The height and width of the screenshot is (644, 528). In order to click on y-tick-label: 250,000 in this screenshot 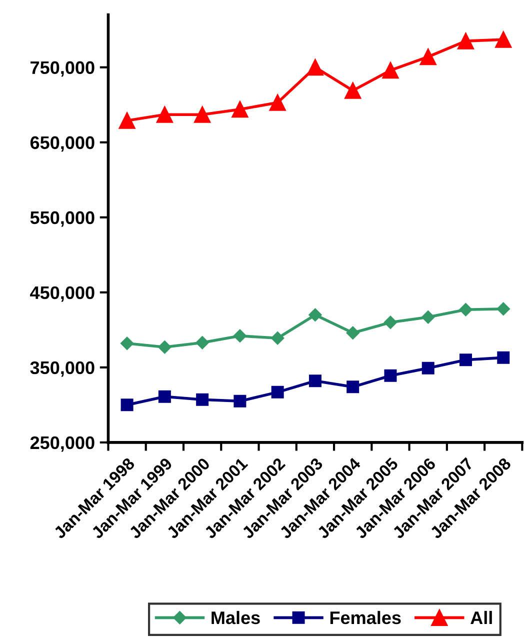, I will do `click(62, 444)`.